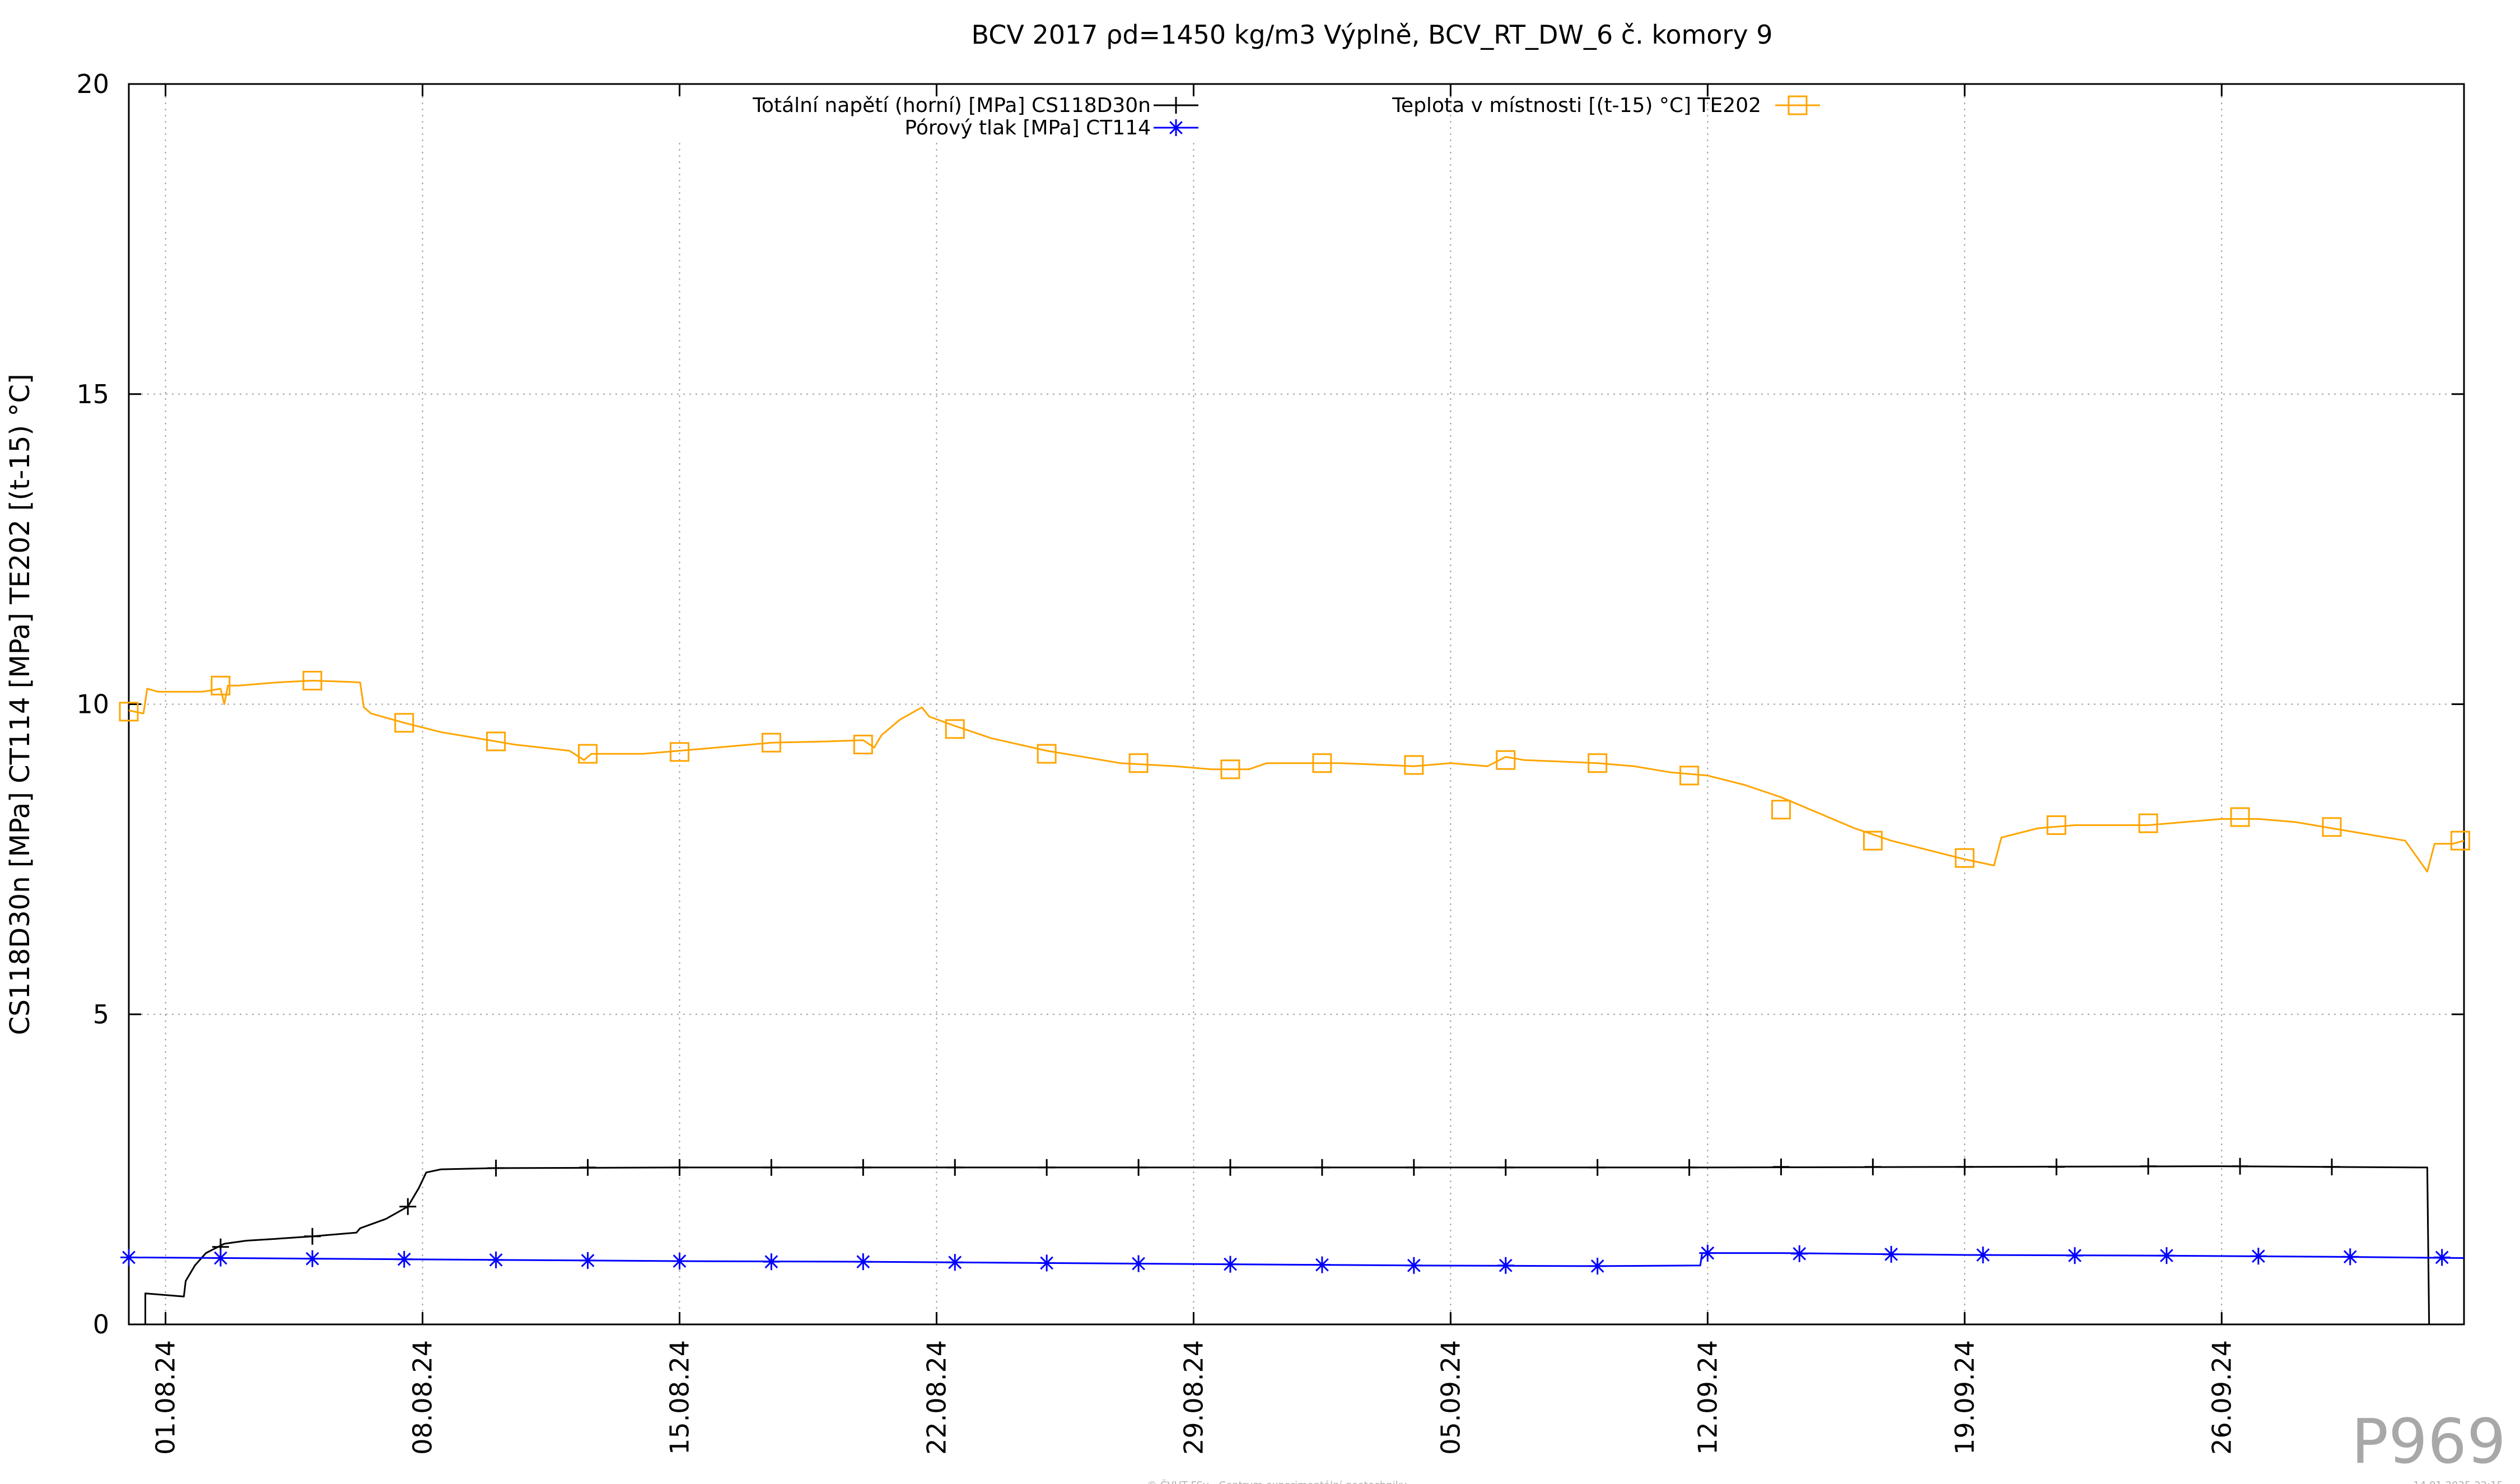 The height and width of the screenshot is (1484, 2520). What do you see at coordinates (1451, 1397) in the screenshot?
I see `x-tick-label: 05.09.24` at bounding box center [1451, 1397].